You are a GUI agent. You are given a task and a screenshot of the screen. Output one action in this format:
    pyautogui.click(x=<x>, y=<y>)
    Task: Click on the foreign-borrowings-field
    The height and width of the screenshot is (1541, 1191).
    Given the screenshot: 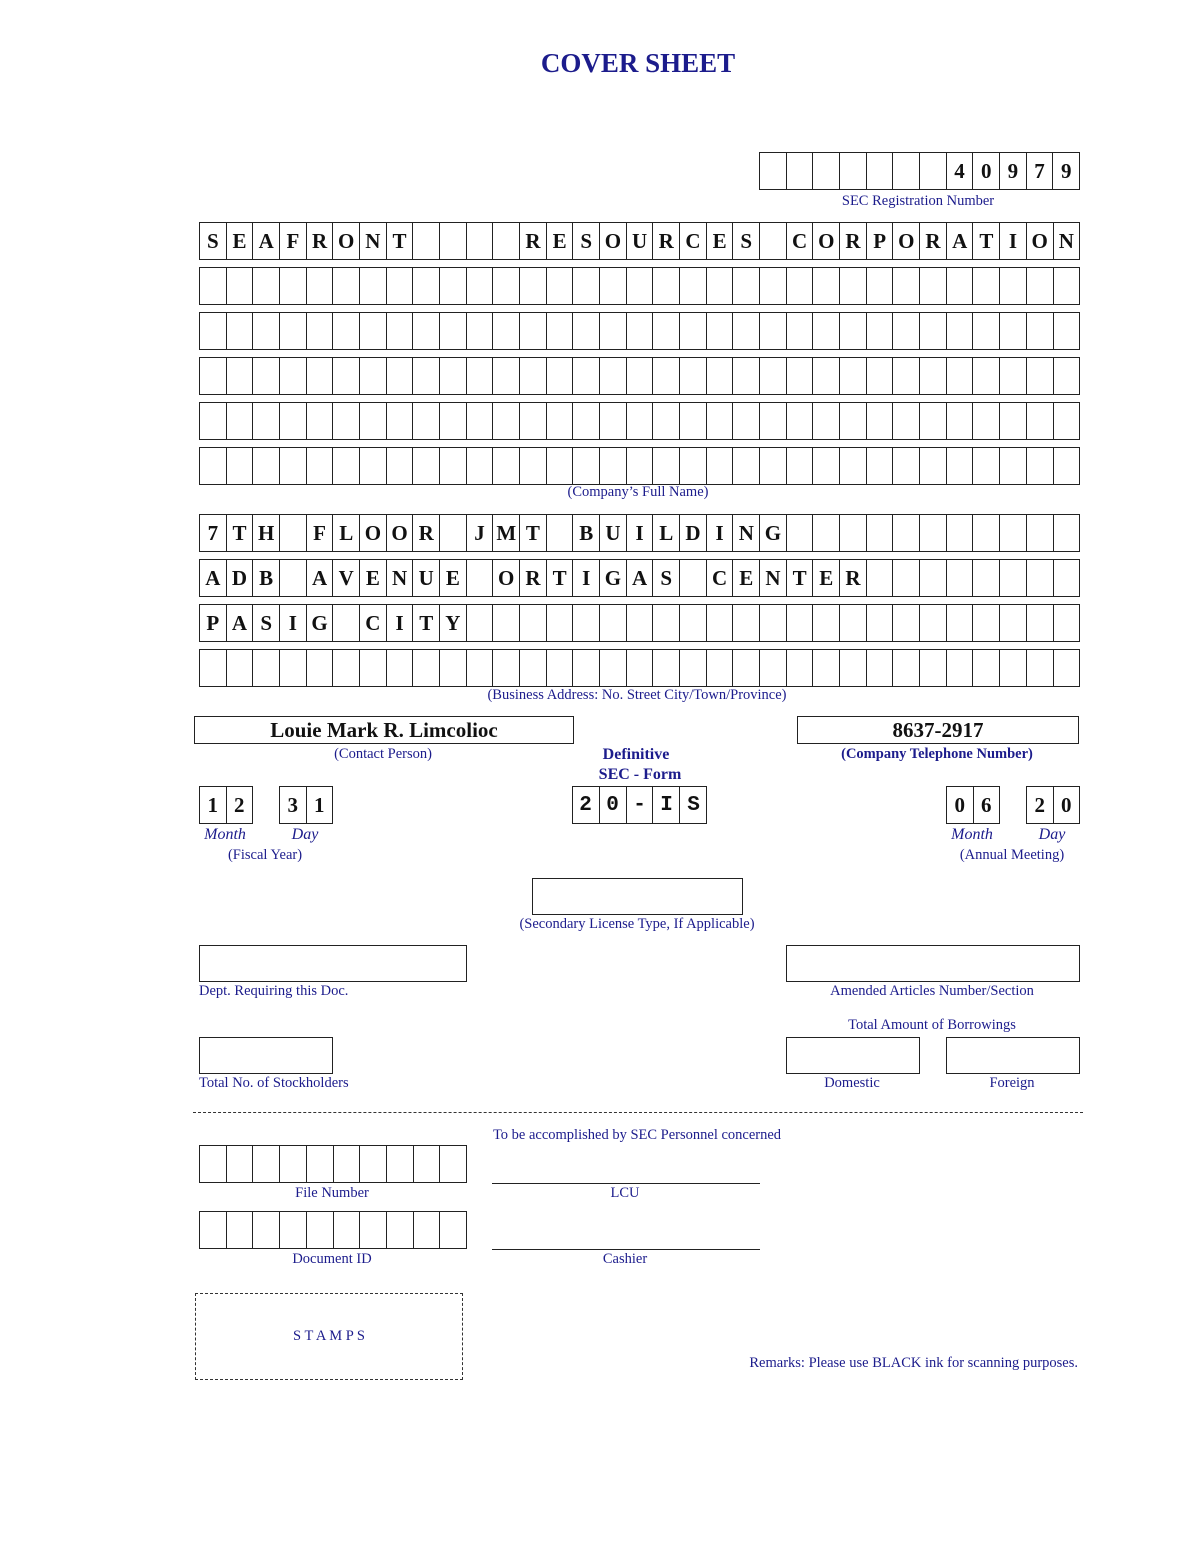 What is the action you would take?
    pyautogui.click(x=1013, y=1055)
    